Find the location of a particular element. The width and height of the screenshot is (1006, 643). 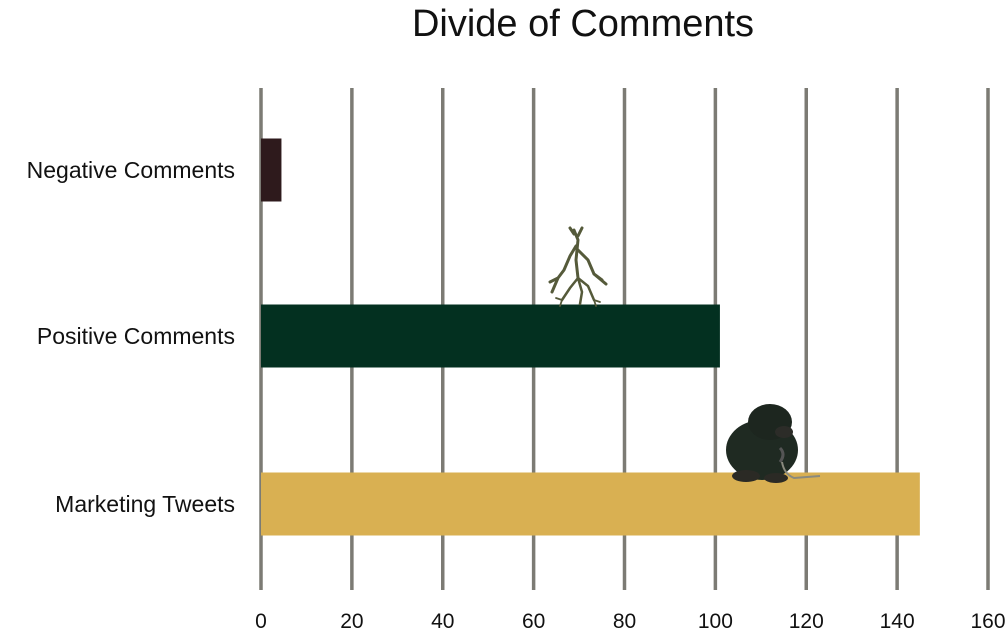

x-tick-label-120: 120 is located at coordinates (806, 621).